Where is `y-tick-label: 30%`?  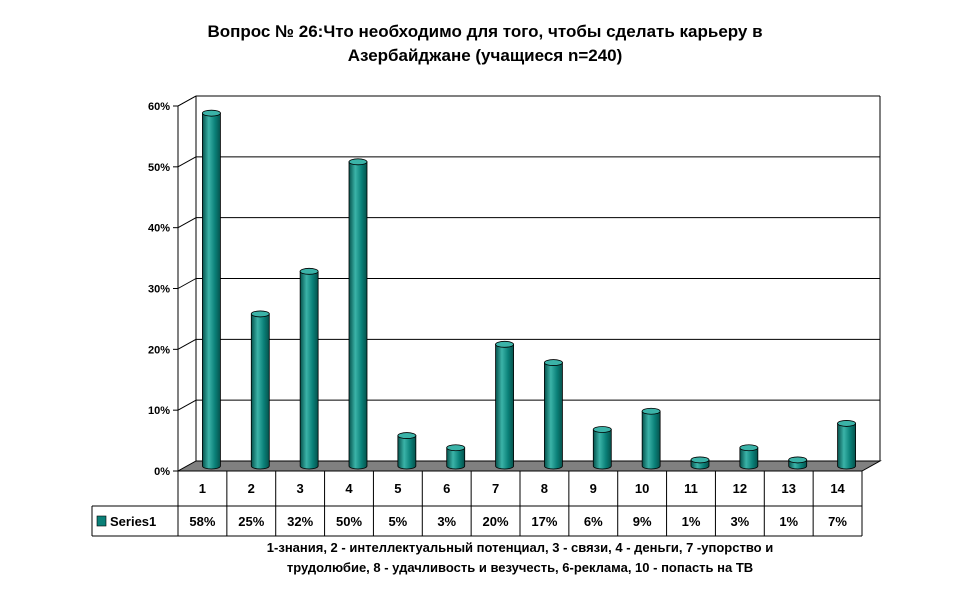
y-tick-label: 30% is located at coordinates (159, 290).